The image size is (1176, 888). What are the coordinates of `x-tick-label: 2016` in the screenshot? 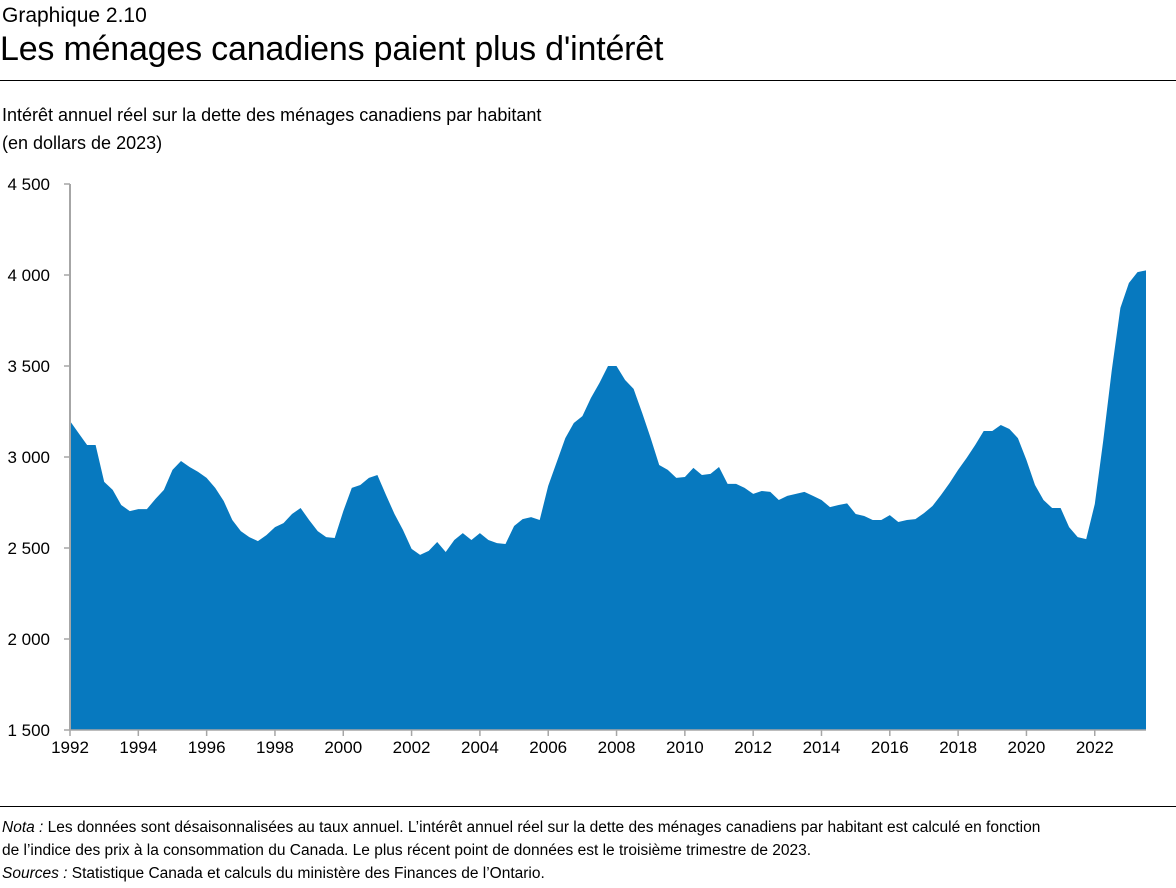 It's located at (890, 747).